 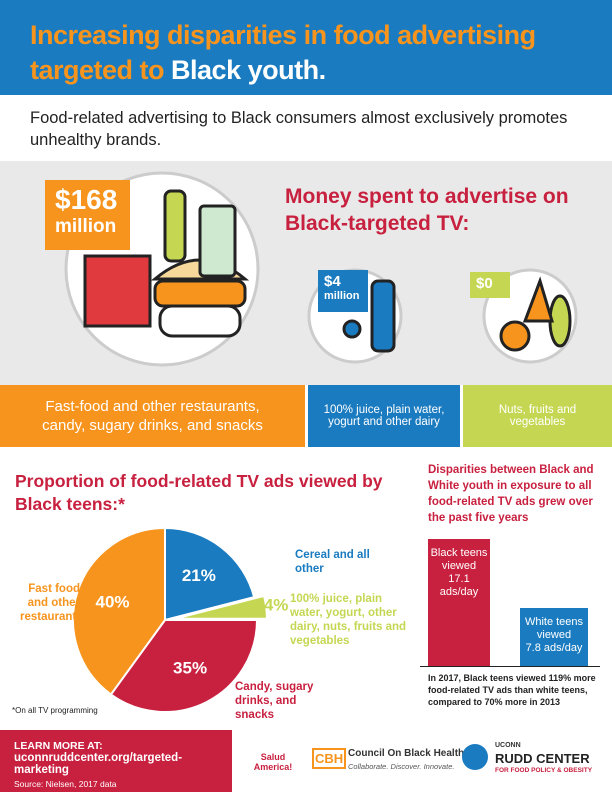 I want to click on logo-rudd: RUDD CENTER, so click(x=542, y=758).